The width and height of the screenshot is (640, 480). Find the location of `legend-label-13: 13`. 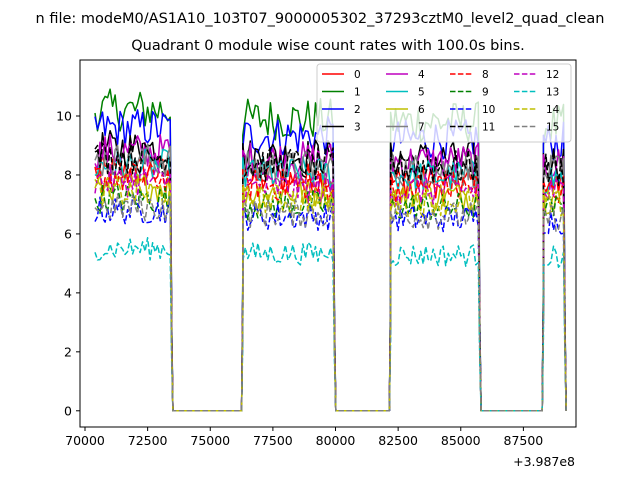

legend-label-13: 13 is located at coordinates (552, 93).